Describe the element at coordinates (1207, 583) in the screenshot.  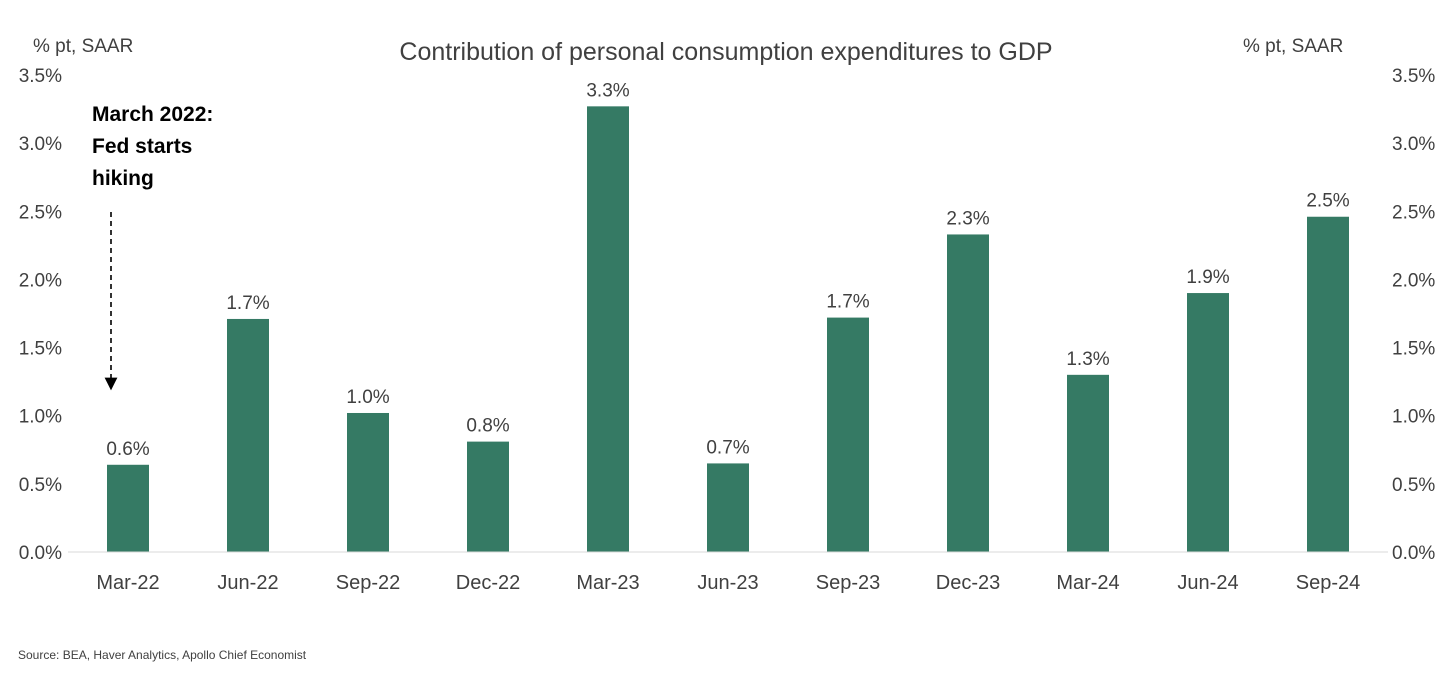
I see `x-category-label: Jun-24` at that location.